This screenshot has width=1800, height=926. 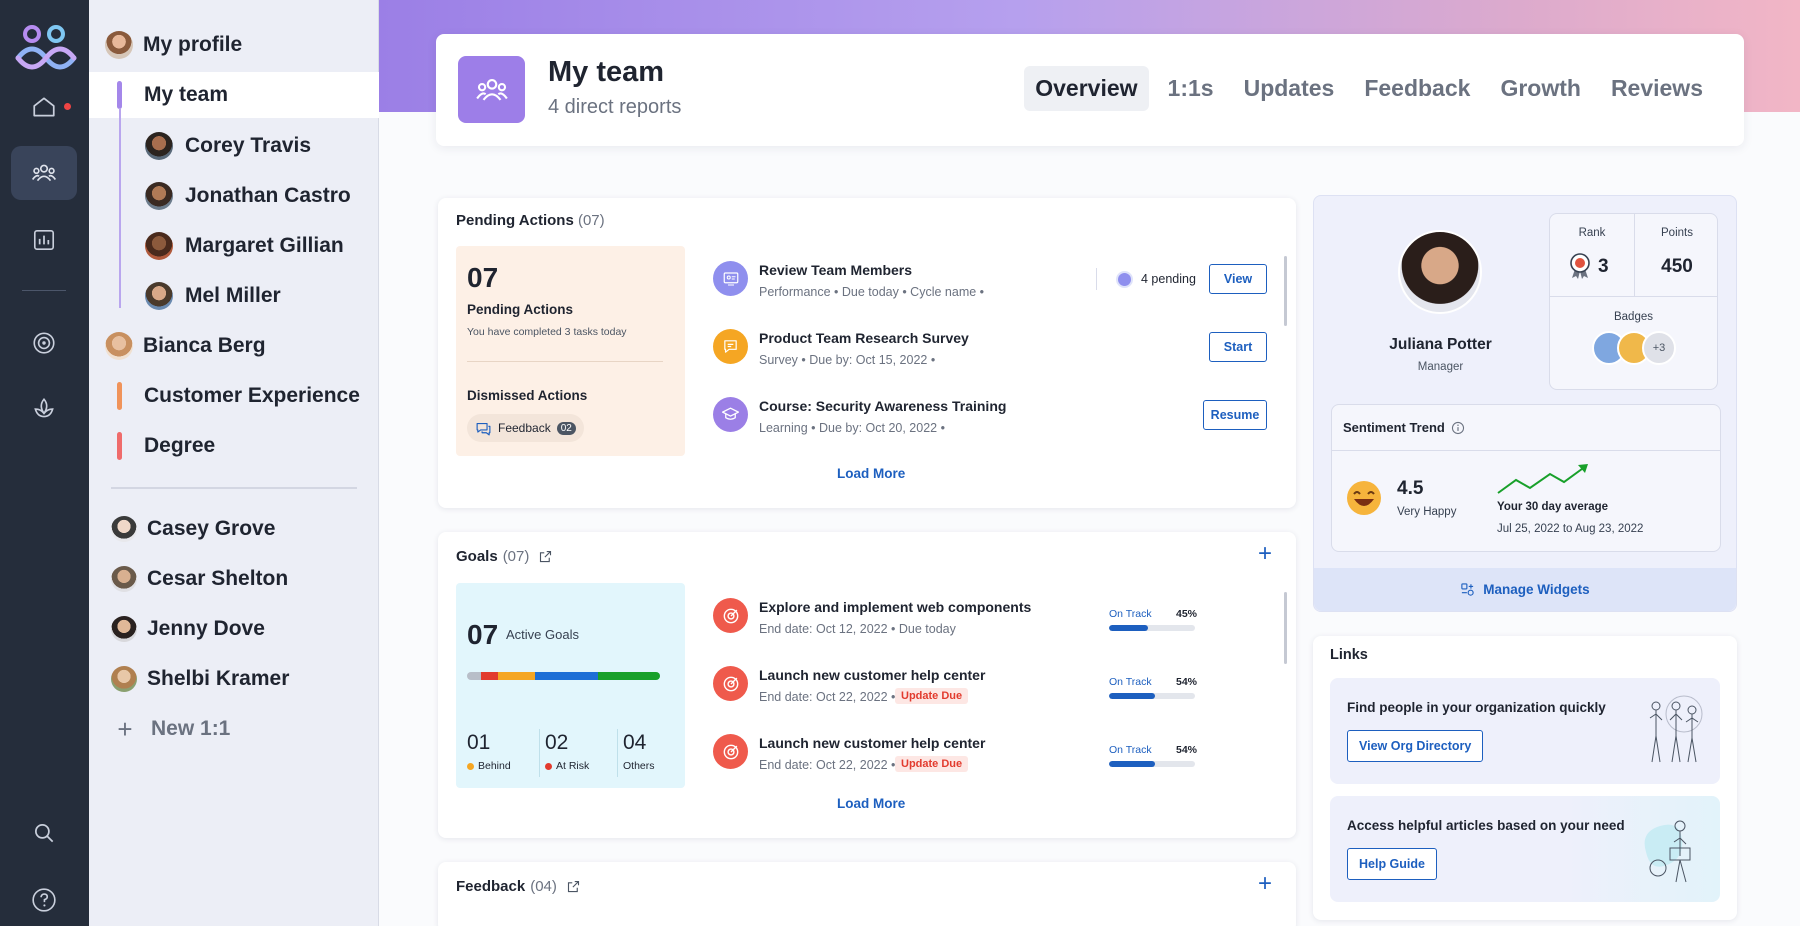 I want to click on nav-my-team: My team, so click(x=234, y=95).